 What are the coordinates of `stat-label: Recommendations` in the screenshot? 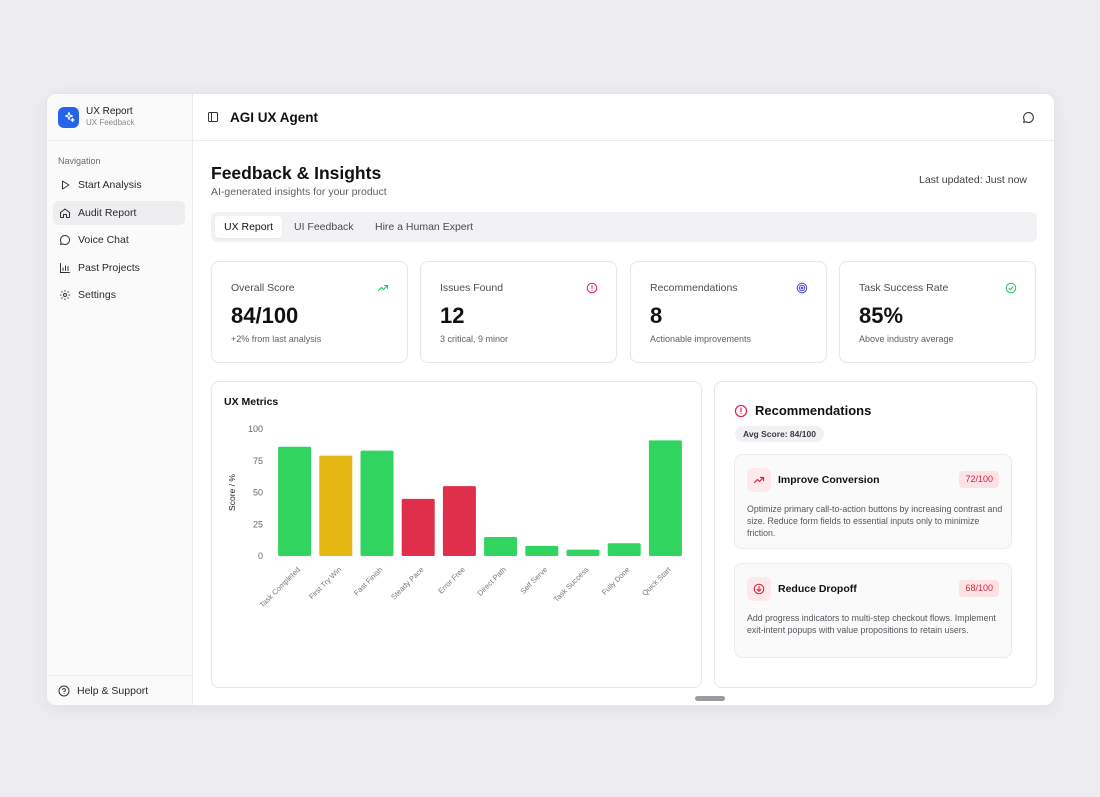 It's located at (694, 288).